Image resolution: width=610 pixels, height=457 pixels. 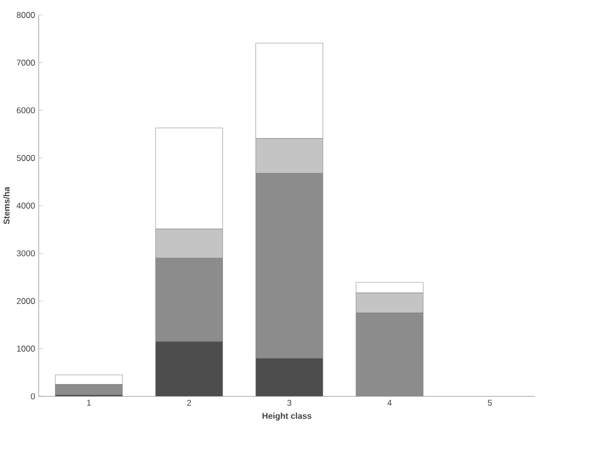 What do you see at coordinates (25, 301) in the screenshot?
I see `y-tick-label: 2000` at bounding box center [25, 301].